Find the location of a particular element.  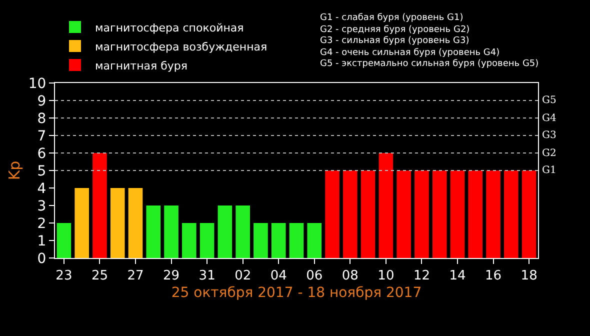

x-tick-label: 06 is located at coordinates (314, 276).